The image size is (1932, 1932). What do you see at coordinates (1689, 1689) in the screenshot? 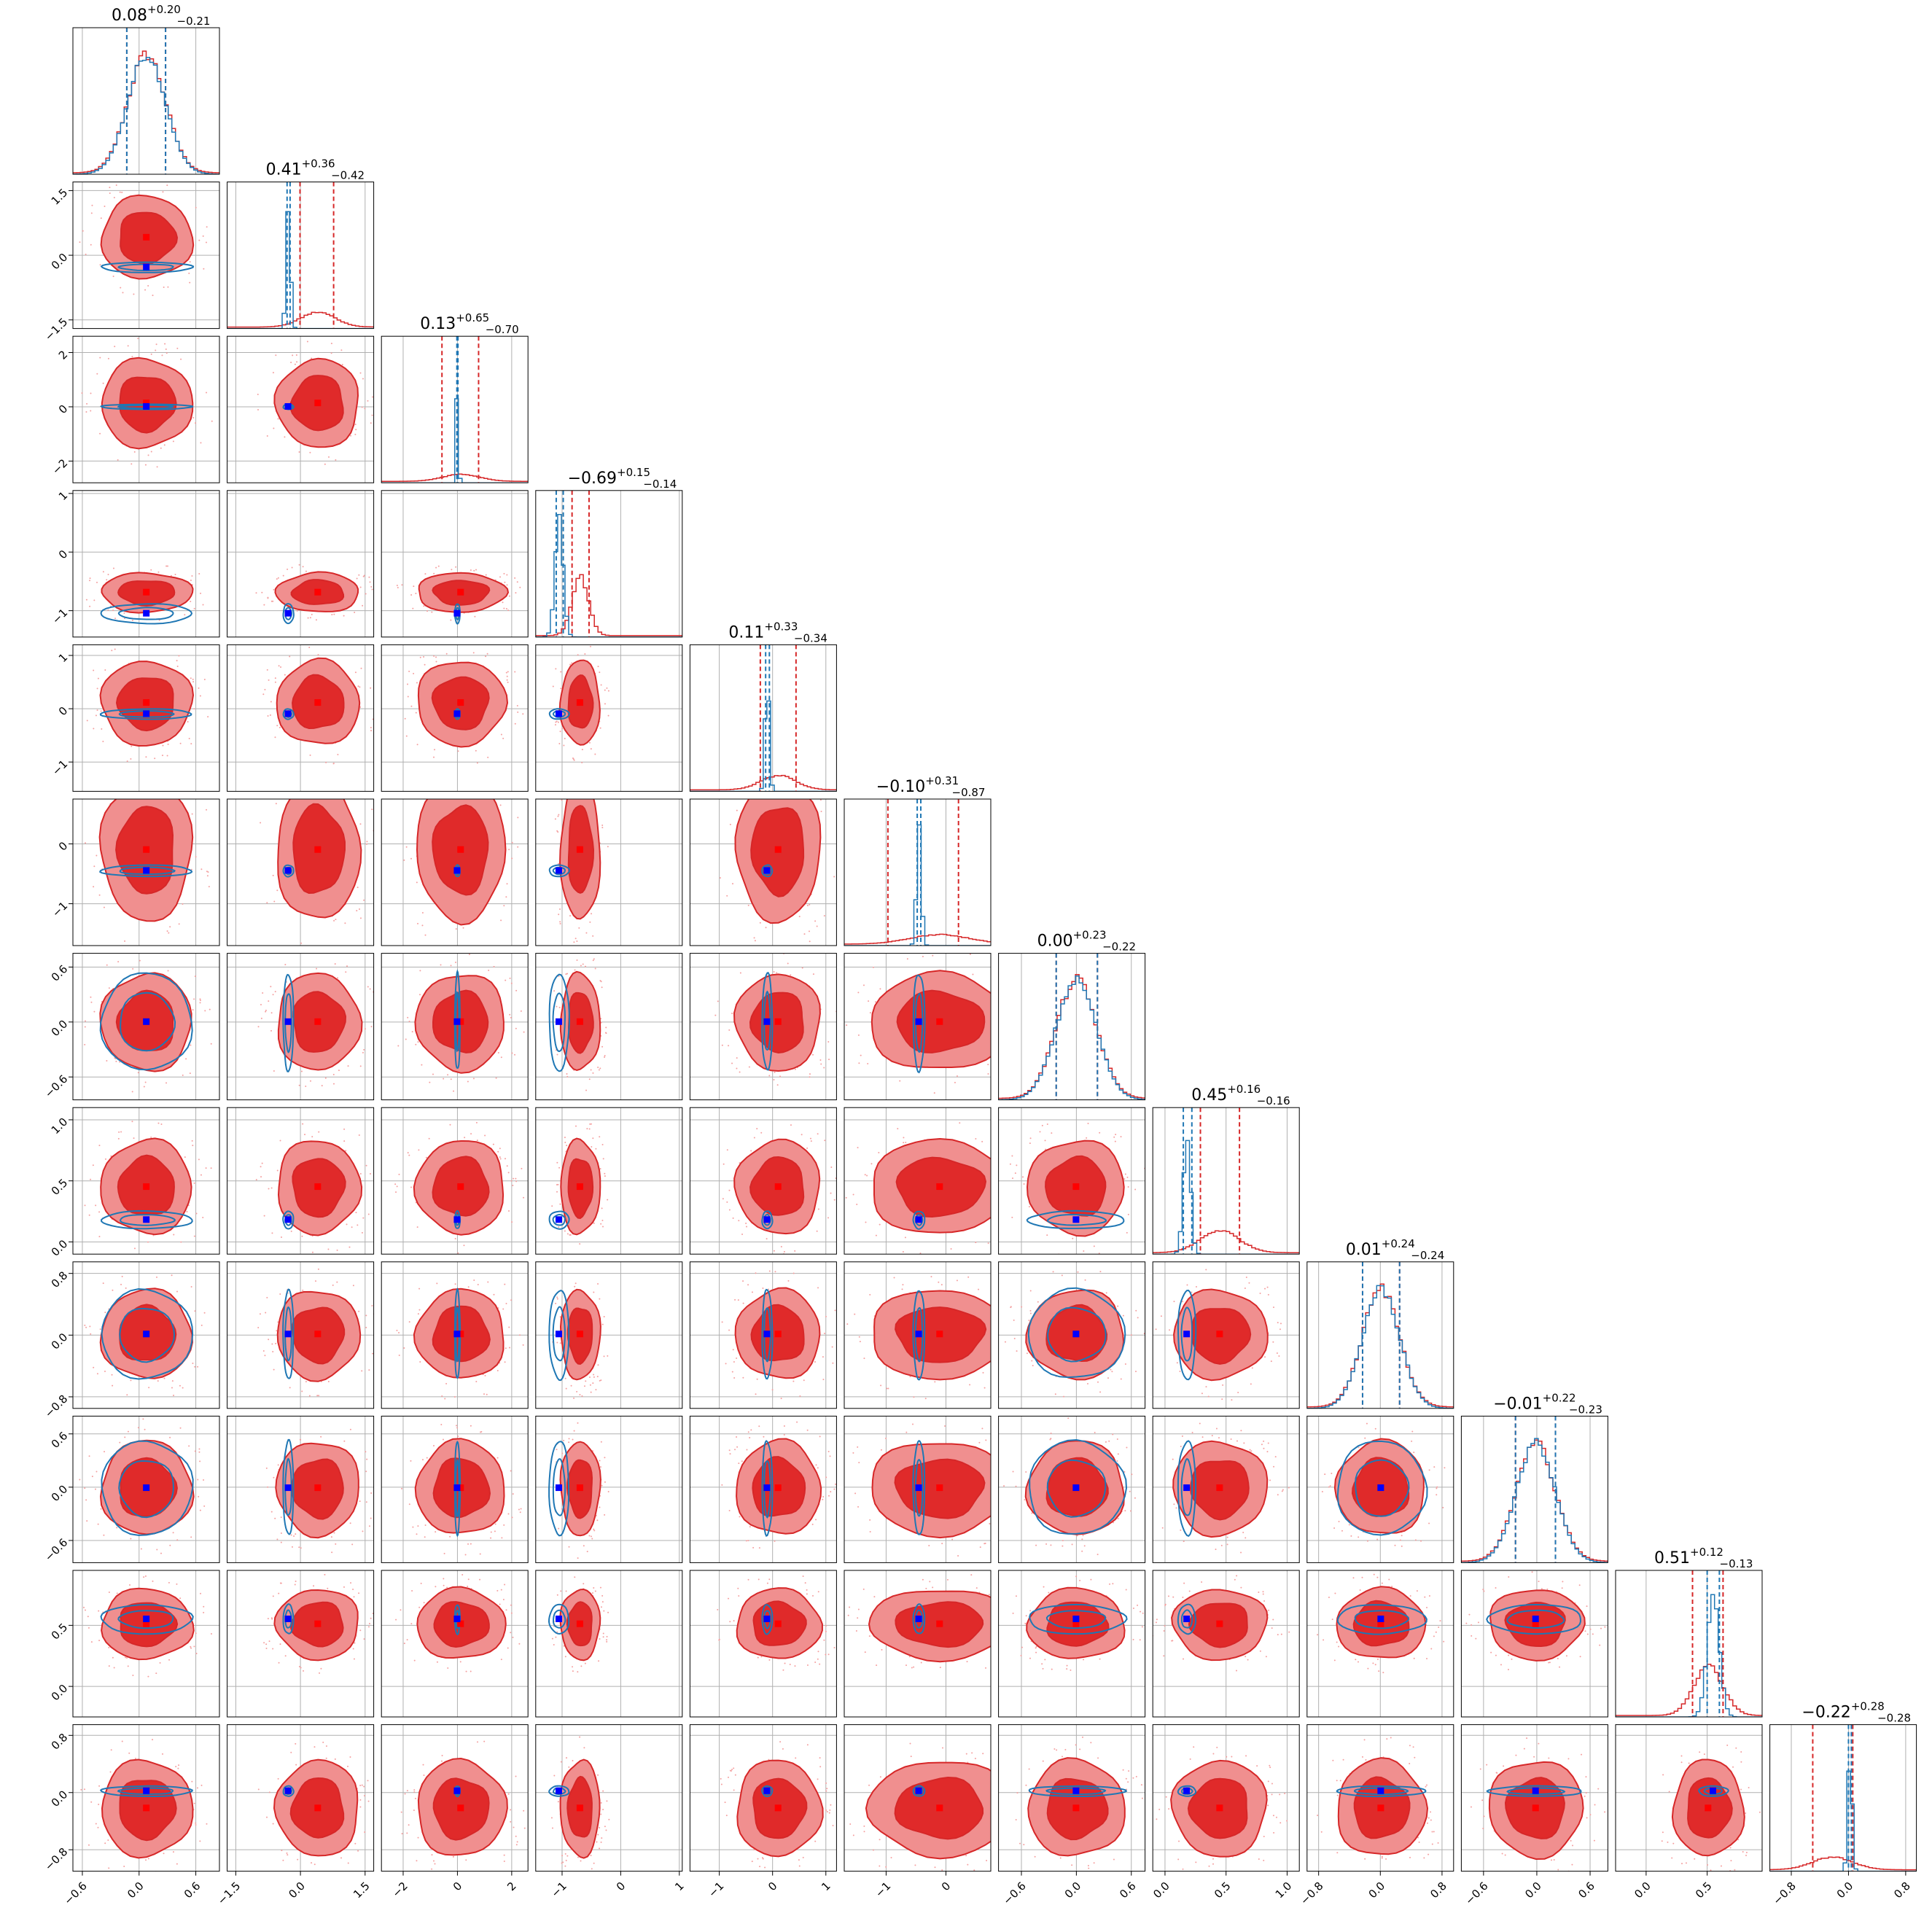
I see `histogram-primary` at bounding box center [1689, 1689].